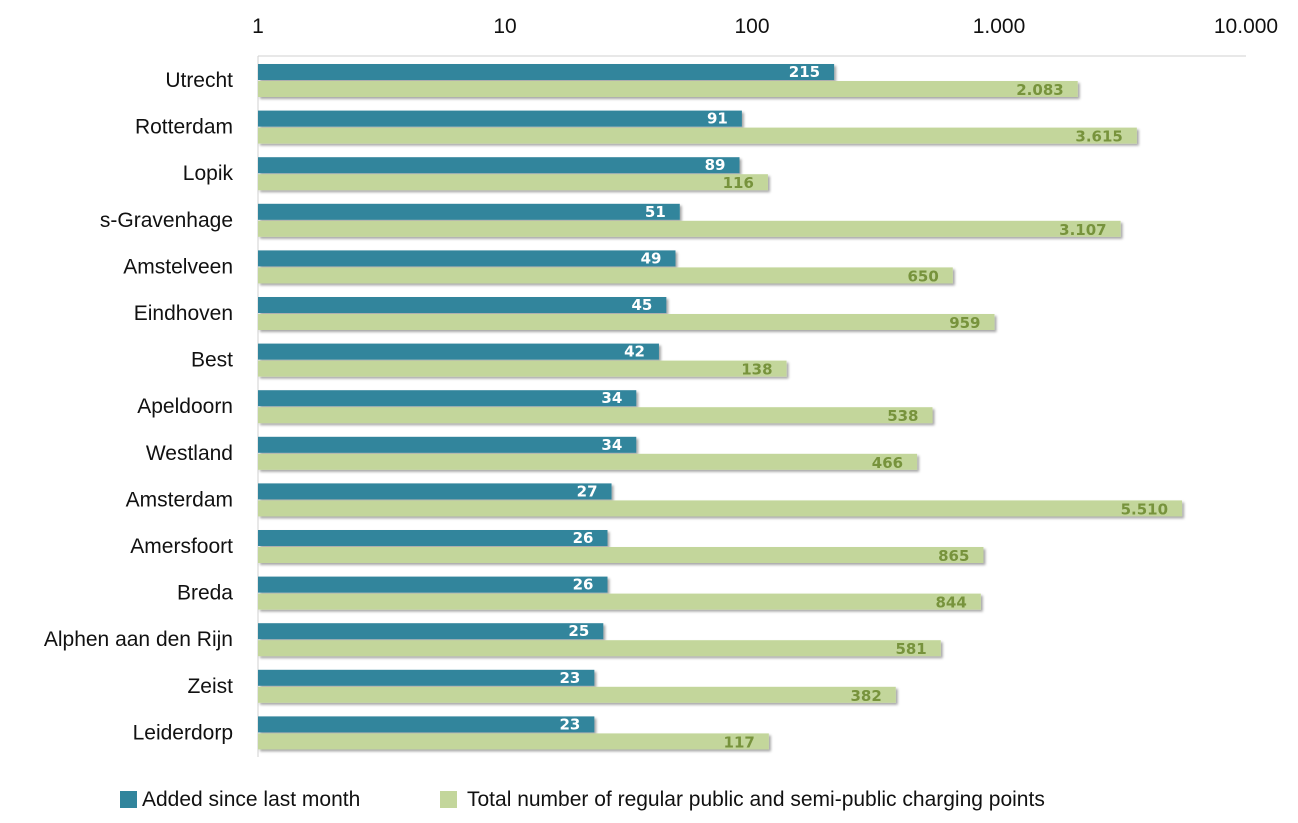  I want to click on x-tick-label: 10, so click(504, 26).